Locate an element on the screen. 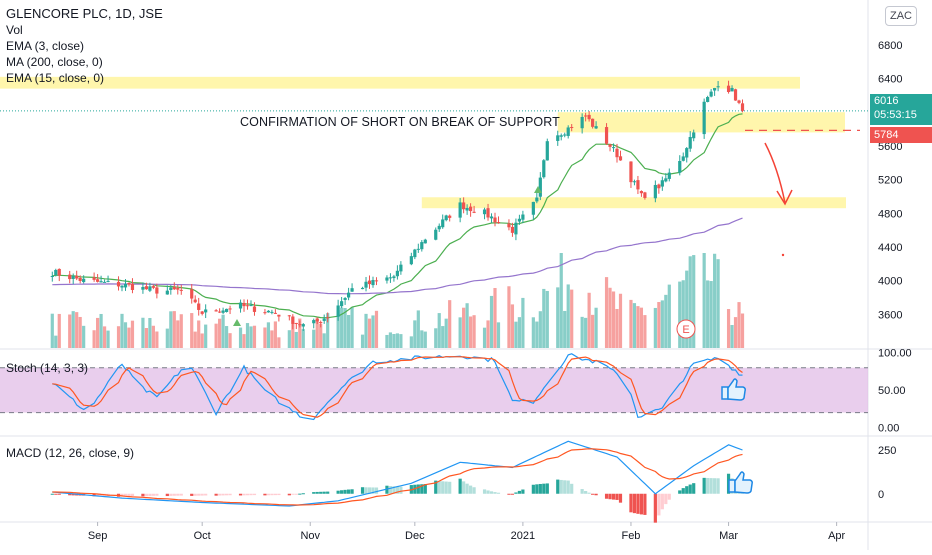  legend-ema3: EMA (3, close) is located at coordinates (45, 46).